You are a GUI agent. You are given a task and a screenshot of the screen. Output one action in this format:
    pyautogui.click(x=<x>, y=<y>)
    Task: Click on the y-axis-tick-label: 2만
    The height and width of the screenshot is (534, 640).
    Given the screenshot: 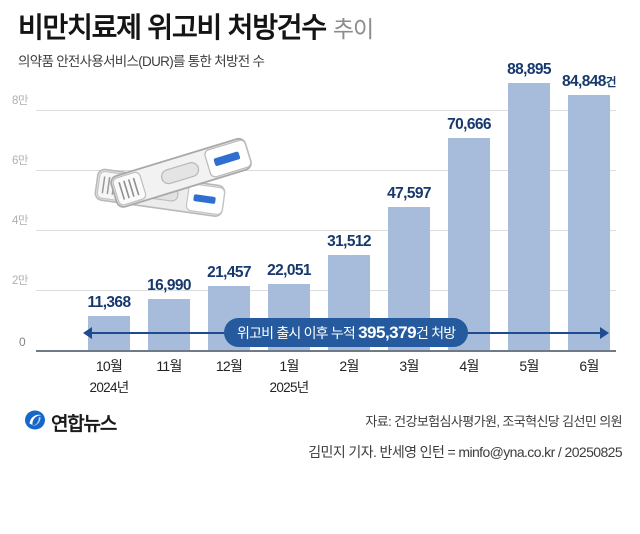 What is the action you would take?
    pyautogui.click(x=20, y=281)
    